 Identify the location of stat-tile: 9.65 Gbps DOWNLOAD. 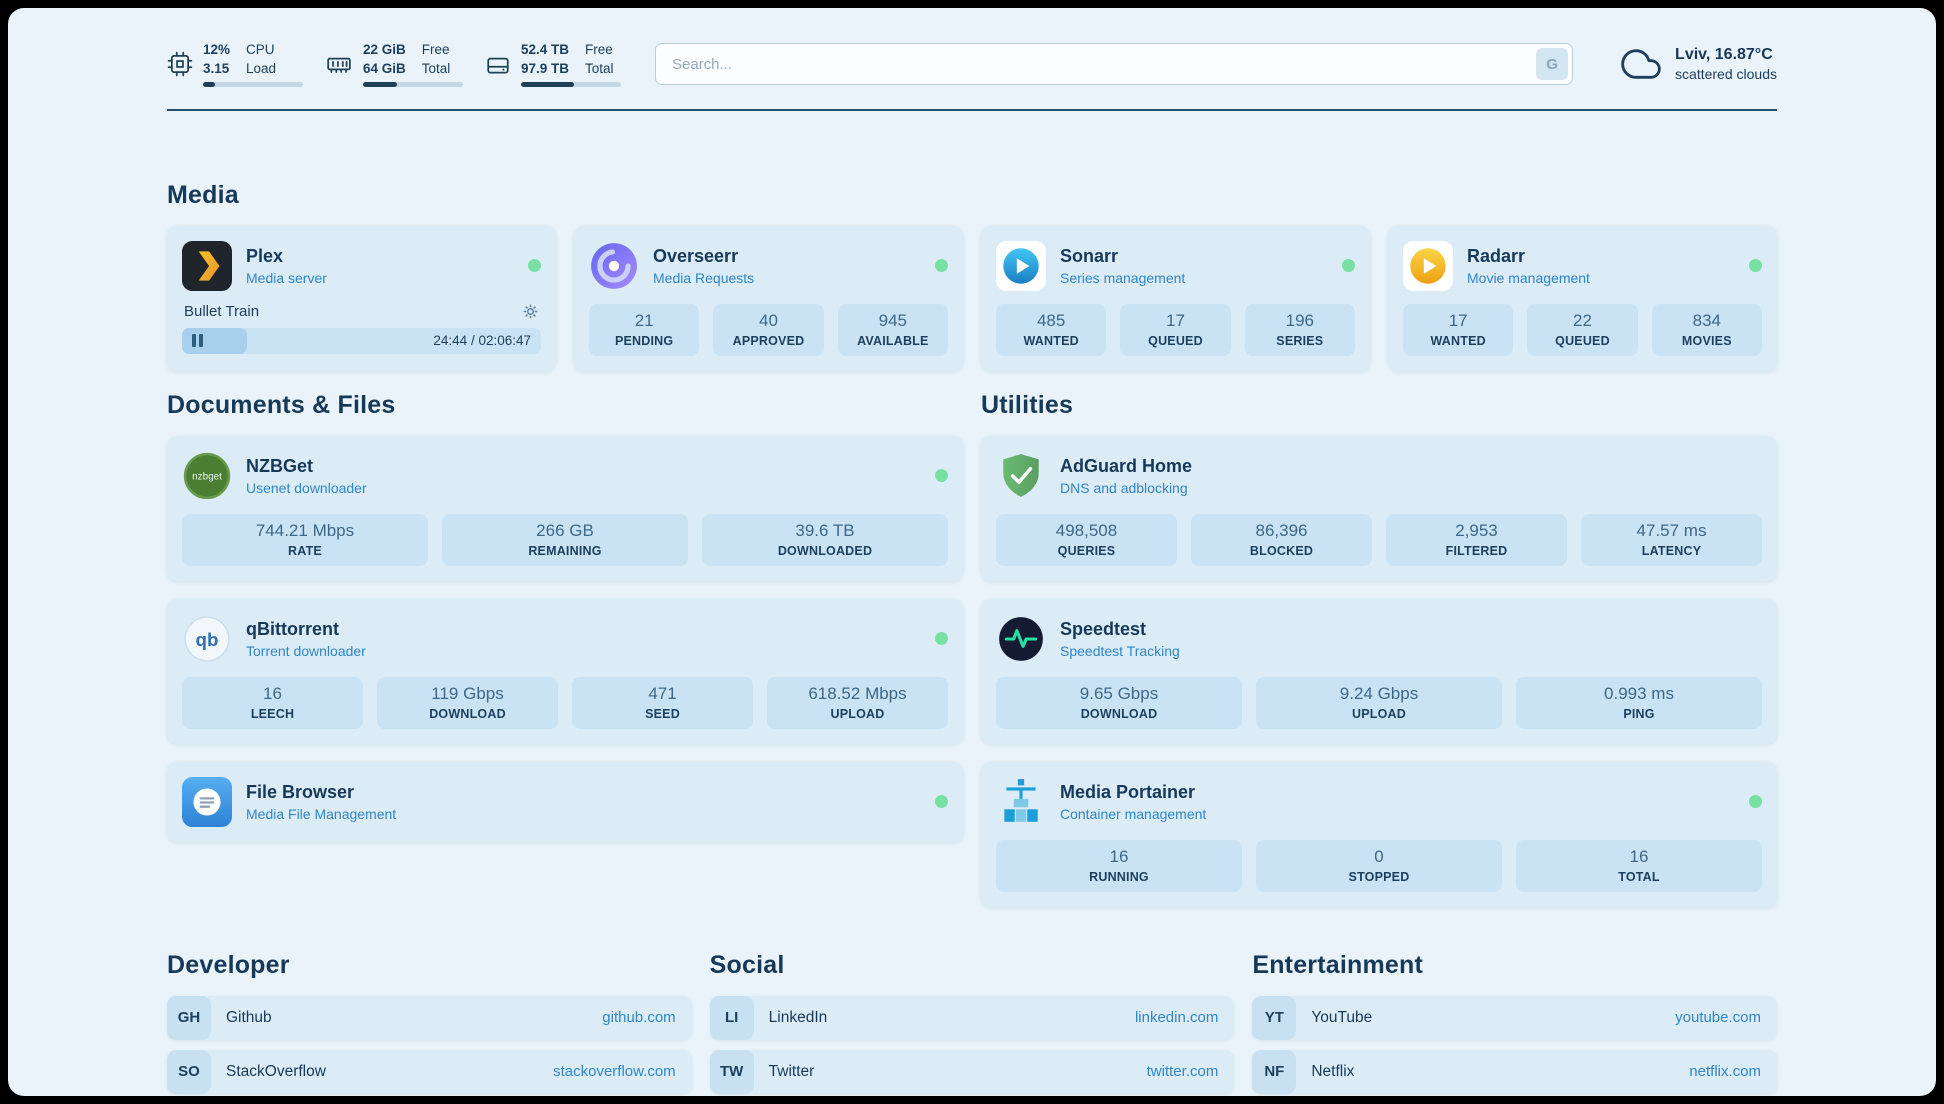
(1119, 702).